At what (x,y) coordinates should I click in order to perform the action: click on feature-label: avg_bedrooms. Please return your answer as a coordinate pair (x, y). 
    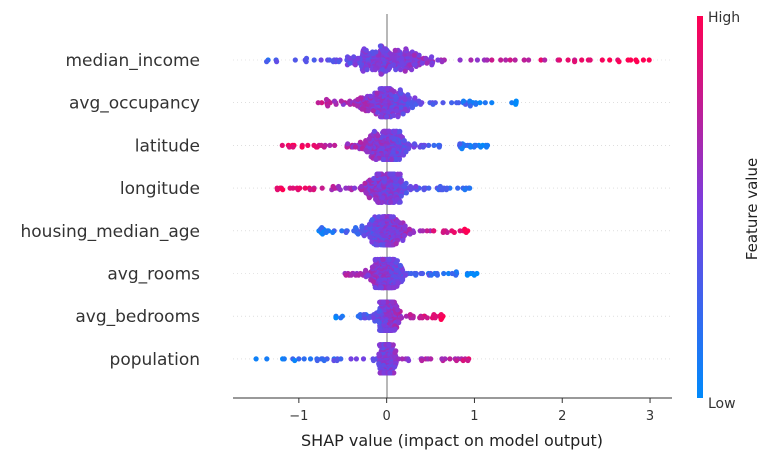
    Looking at the image, I should click on (137, 317).